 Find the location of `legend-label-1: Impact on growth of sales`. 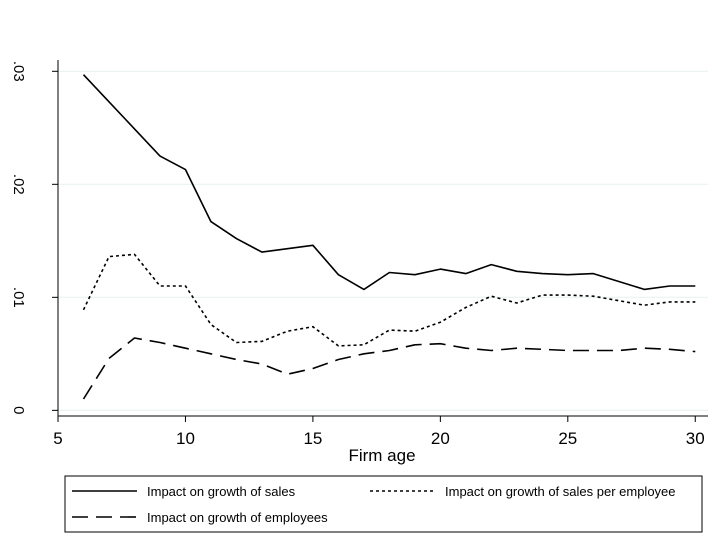

legend-label-1: Impact on growth of sales is located at coordinates (221, 491).